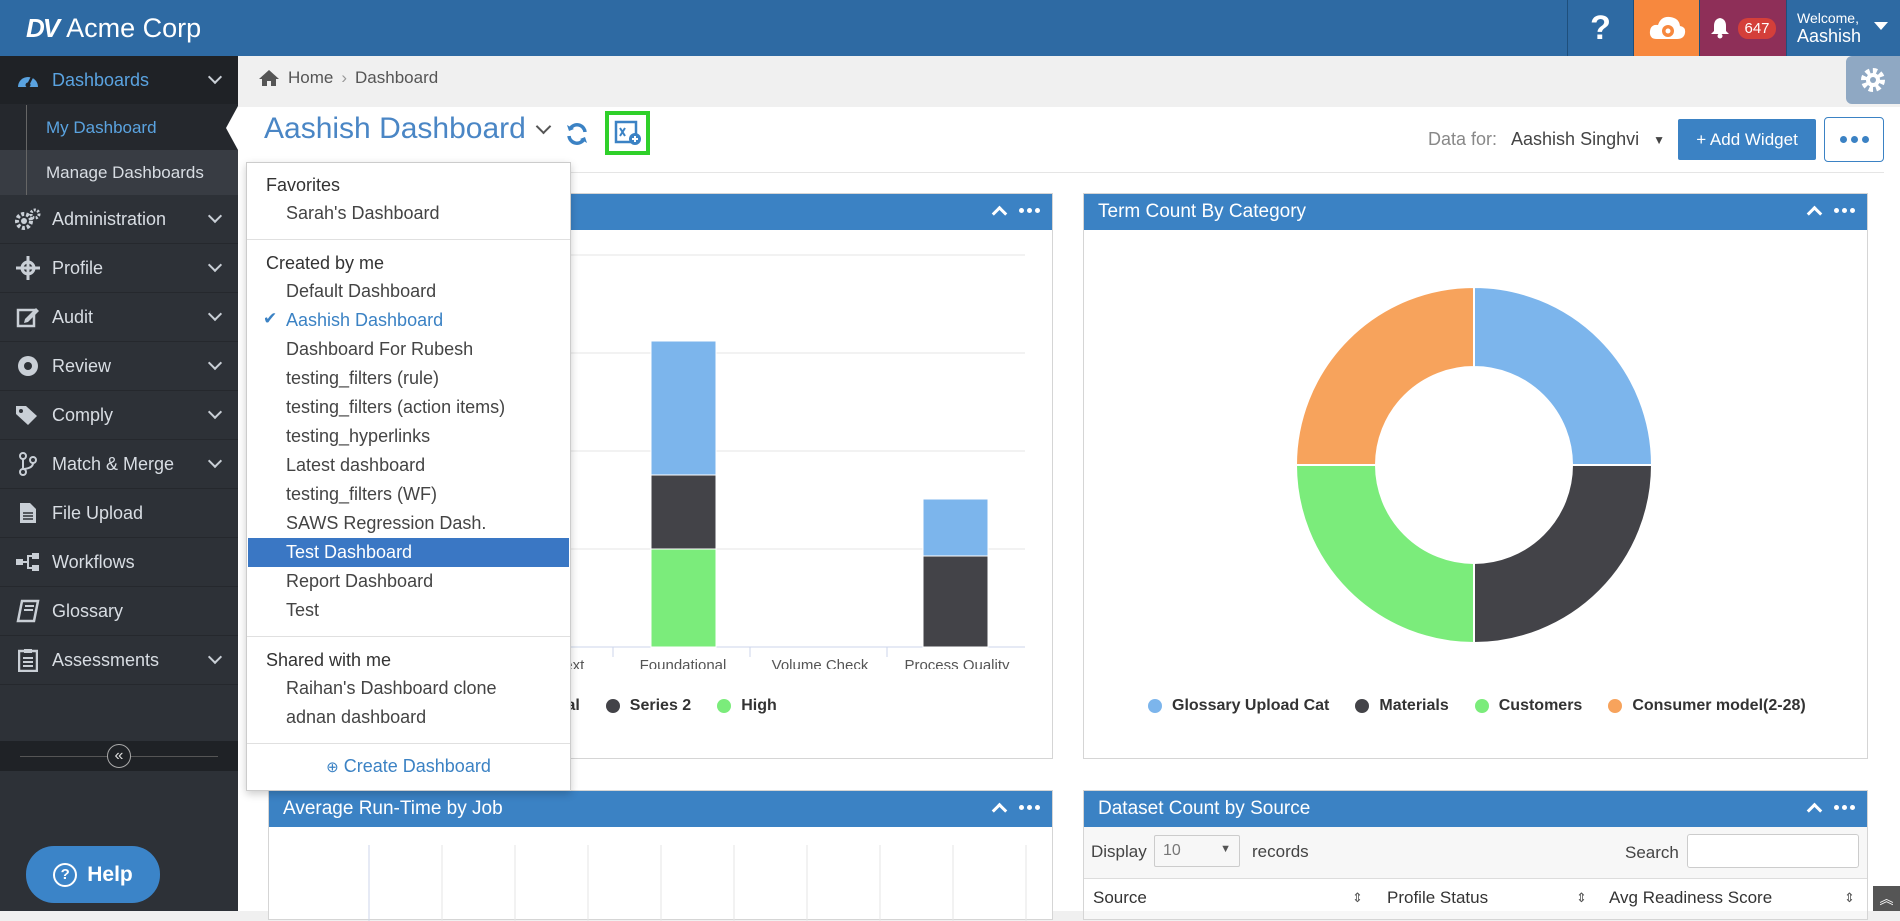 Image resolution: width=1900 pixels, height=921 pixels. Describe the element at coordinates (119, 268) in the screenshot. I see `sidebar-item-profile: Profile` at that location.